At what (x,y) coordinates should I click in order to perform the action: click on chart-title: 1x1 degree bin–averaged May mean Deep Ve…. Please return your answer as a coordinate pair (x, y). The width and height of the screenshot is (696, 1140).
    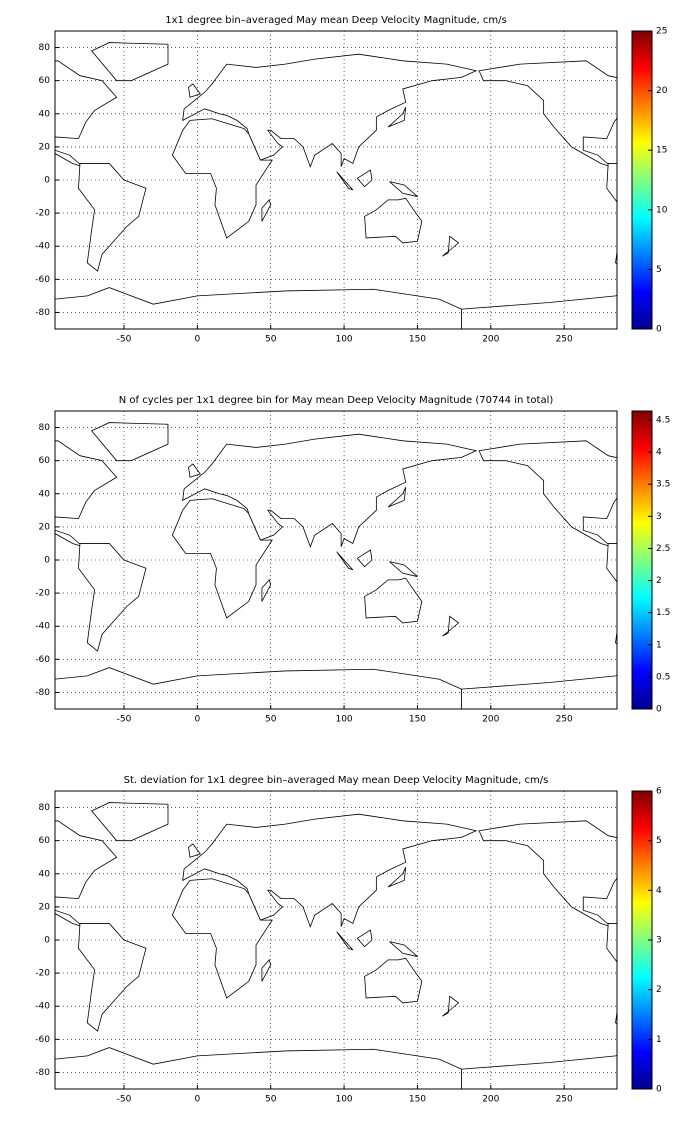
    Looking at the image, I should click on (335, 20).